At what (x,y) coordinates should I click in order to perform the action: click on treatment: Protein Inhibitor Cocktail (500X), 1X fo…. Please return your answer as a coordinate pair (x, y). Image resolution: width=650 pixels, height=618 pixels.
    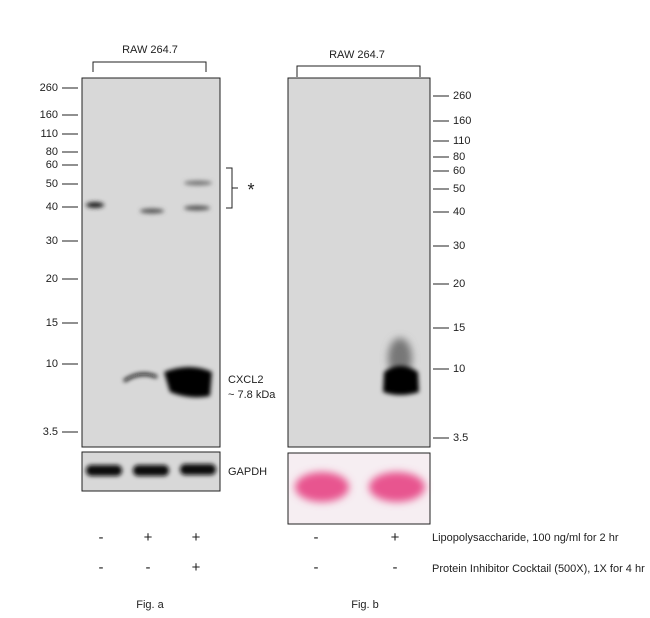
    Looking at the image, I should click on (538, 569).